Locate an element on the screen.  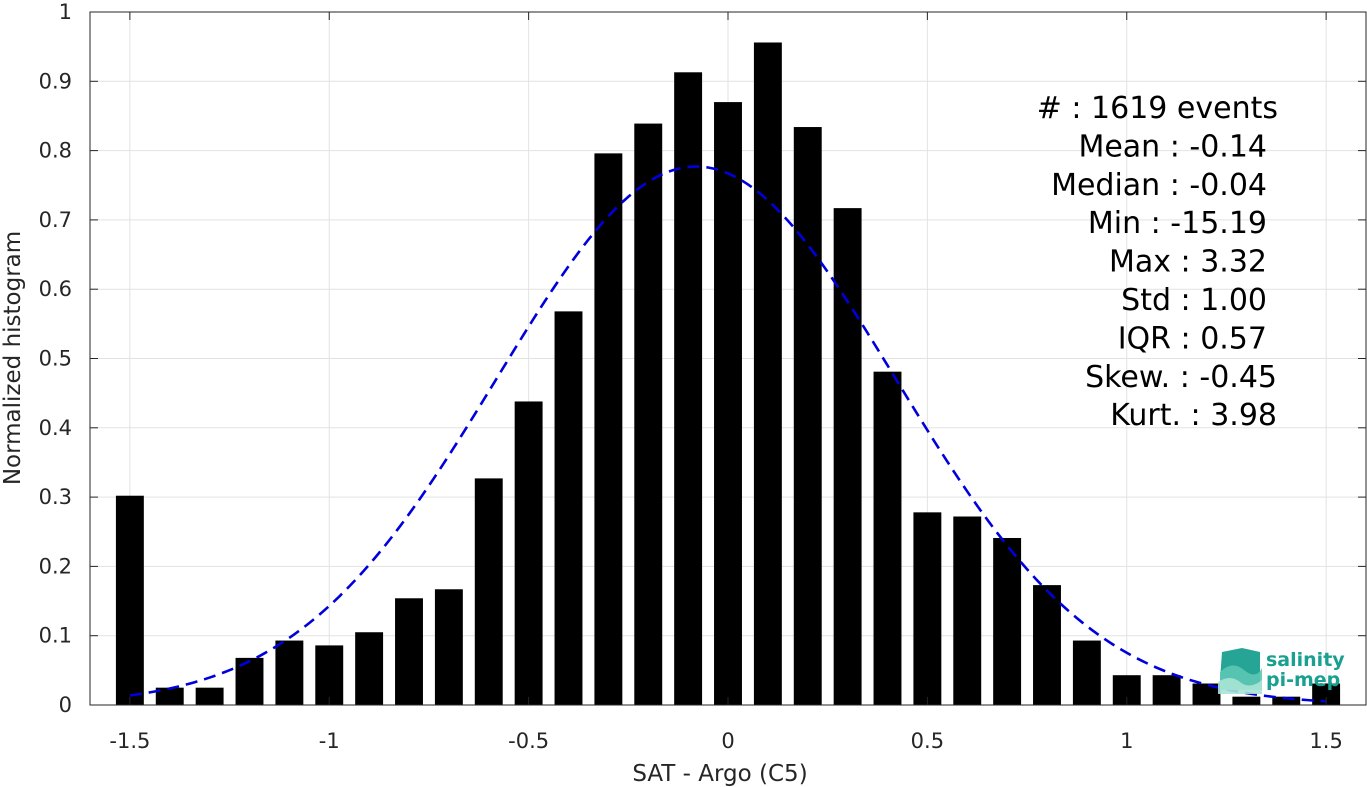
x-tick-label: 0 is located at coordinates (727, 741).